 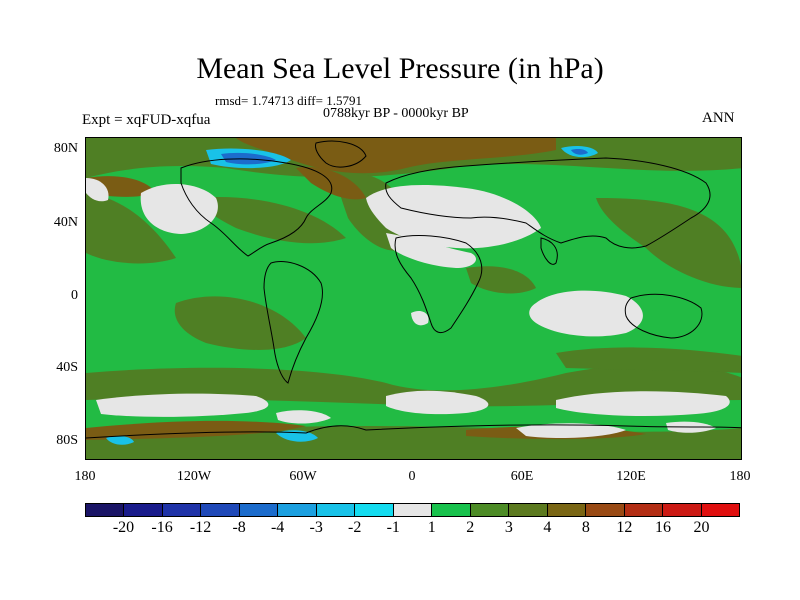 I want to click on lon-label-120e: 120E, so click(x=631, y=476).